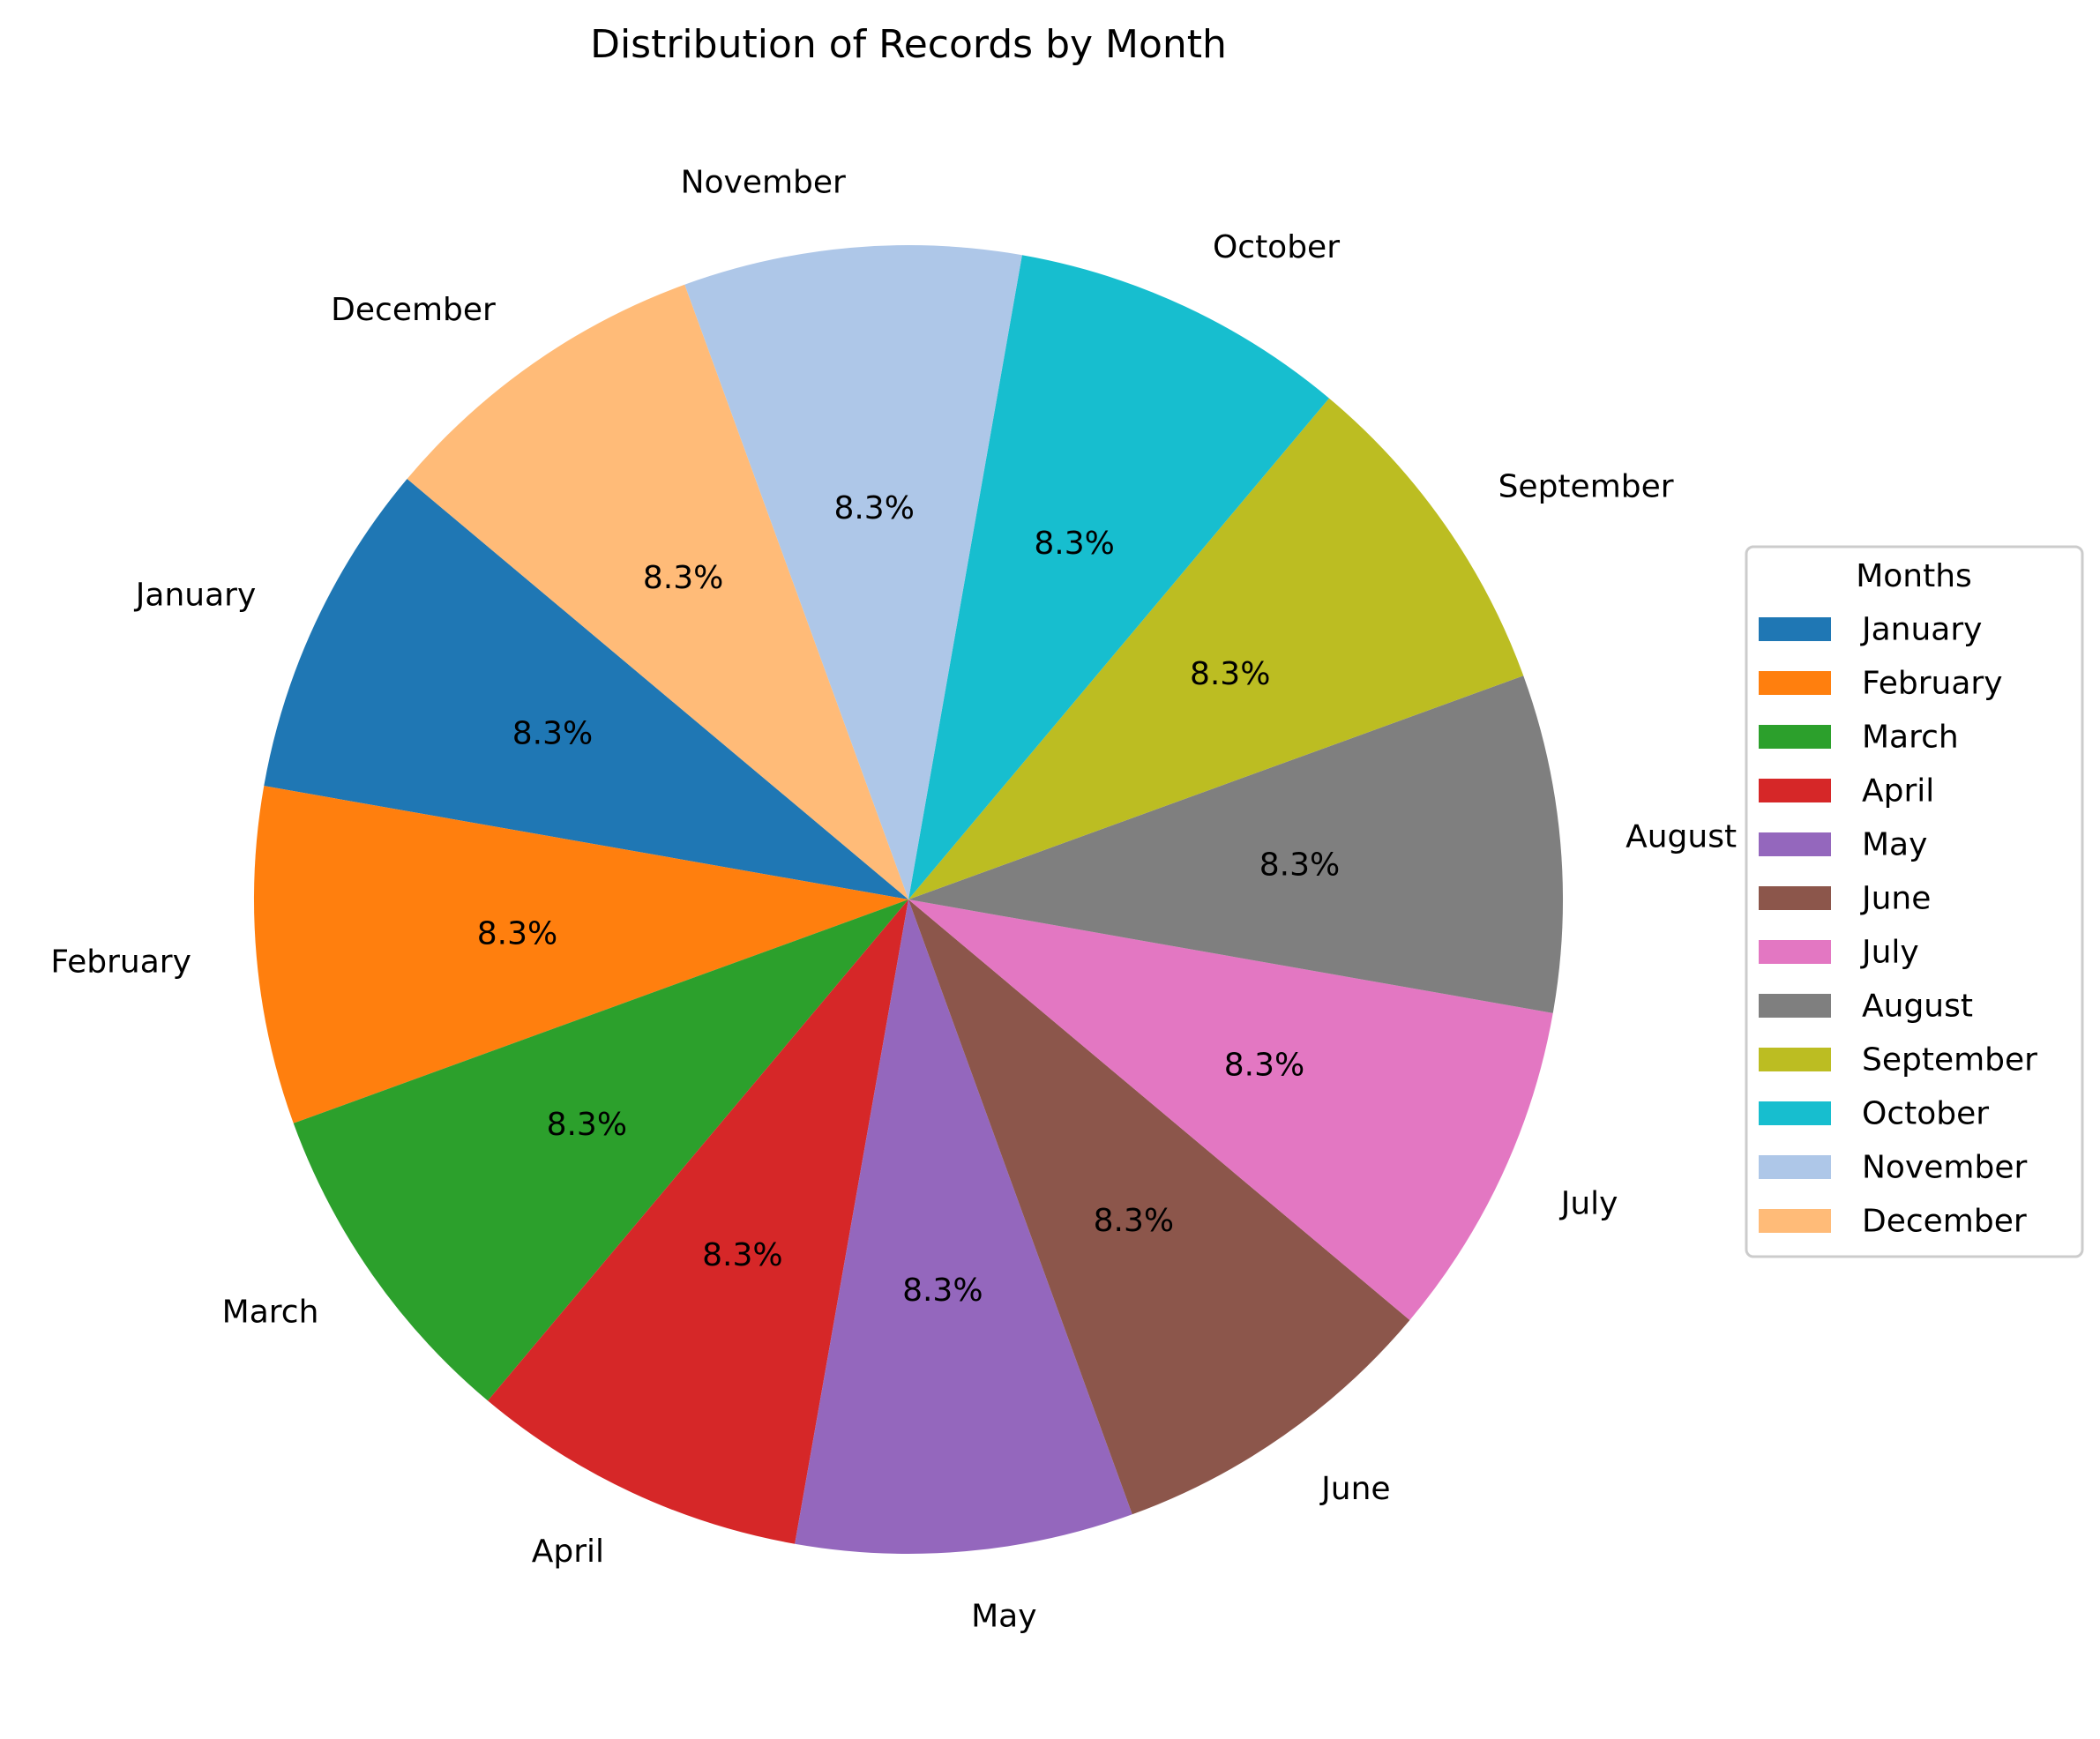 Image resolution: width=2100 pixels, height=1739 pixels. What do you see at coordinates (1795, 898) in the screenshot?
I see `legend-swatch-june` at bounding box center [1795, 898].